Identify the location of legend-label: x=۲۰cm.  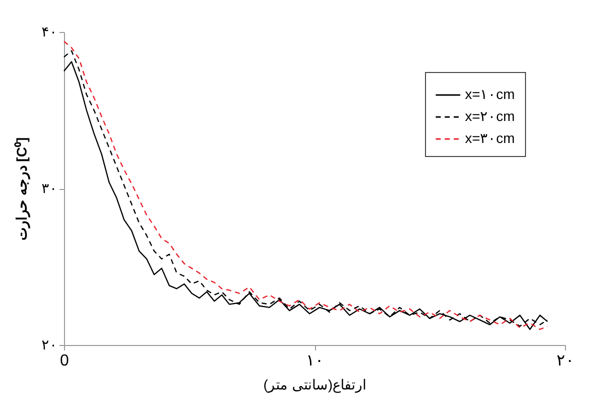
(490, 116).